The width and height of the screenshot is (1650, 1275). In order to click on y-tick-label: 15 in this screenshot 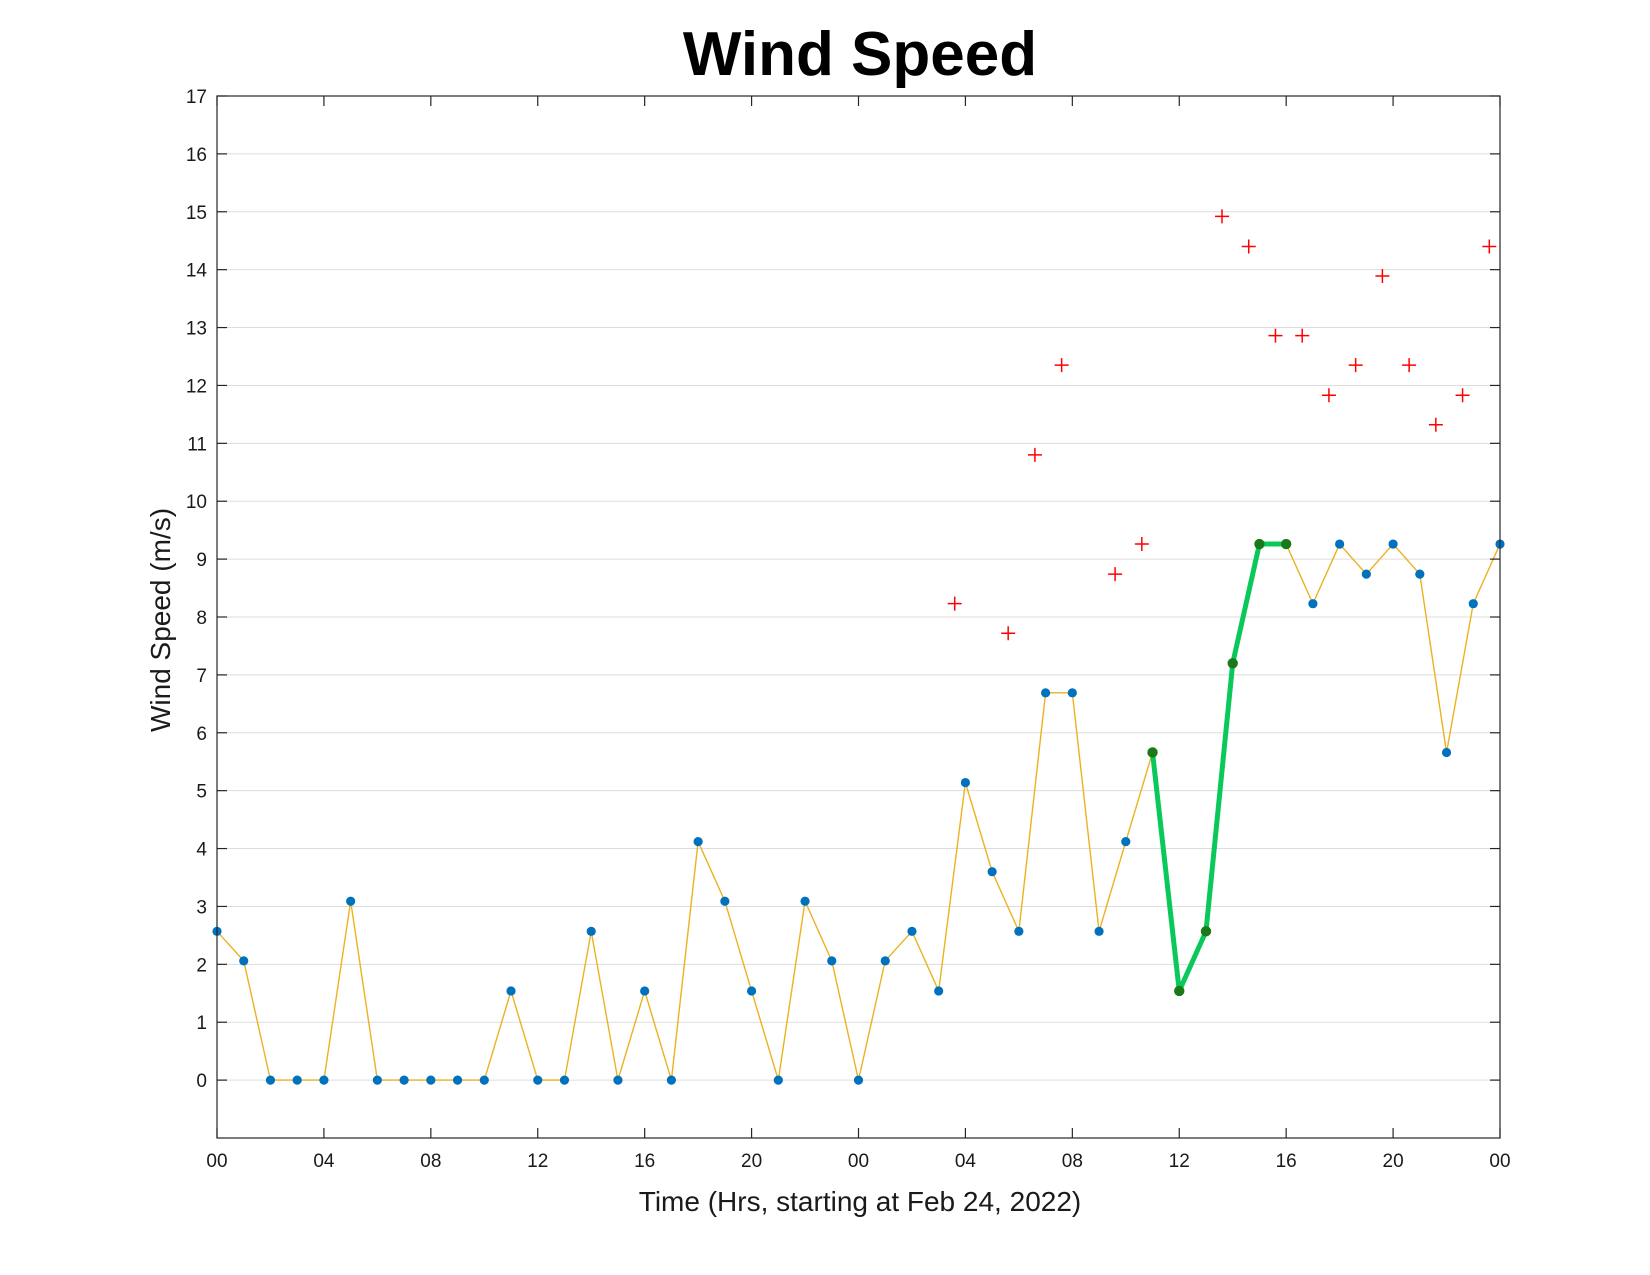, I will do `click(196, 213)`.